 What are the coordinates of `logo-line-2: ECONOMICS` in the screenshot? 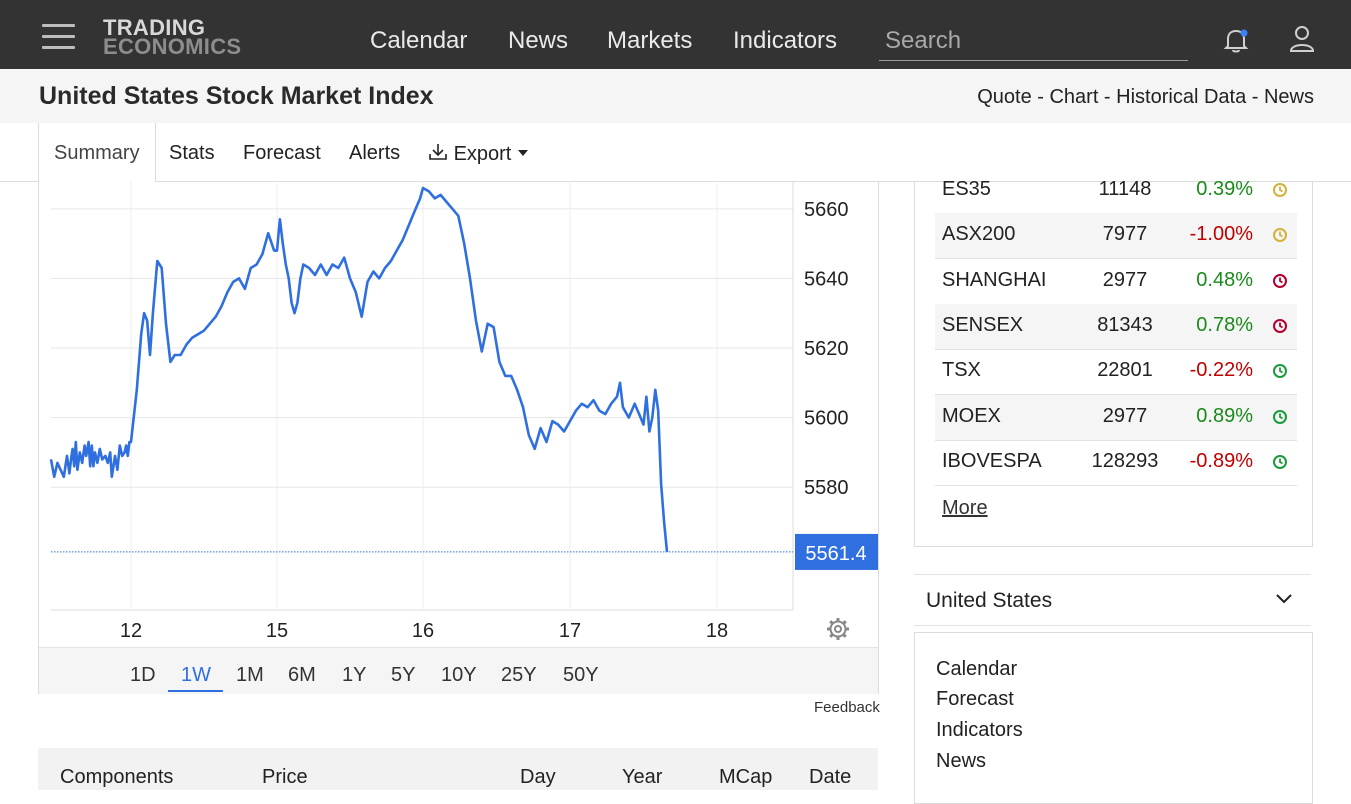 It's located at (172, 46).